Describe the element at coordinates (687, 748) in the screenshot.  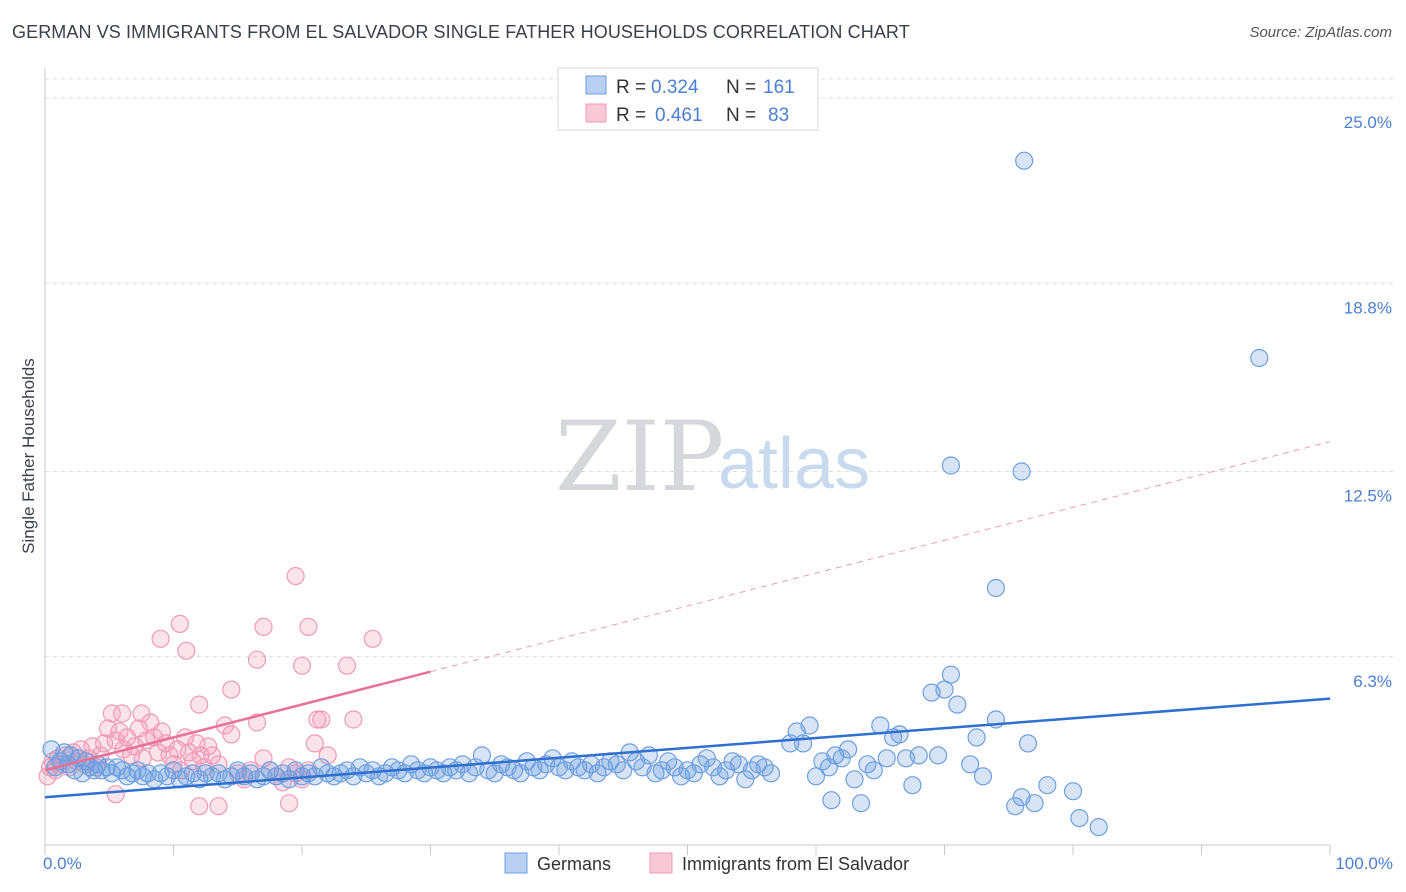
I see `germans-trend-line` at that location.